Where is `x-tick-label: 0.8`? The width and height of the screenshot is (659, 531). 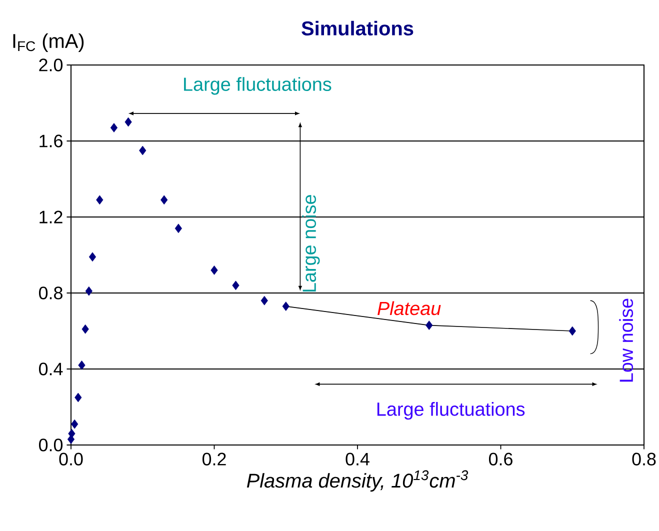 x-tick-label: 0.8 is located at coordinates (644, 459).